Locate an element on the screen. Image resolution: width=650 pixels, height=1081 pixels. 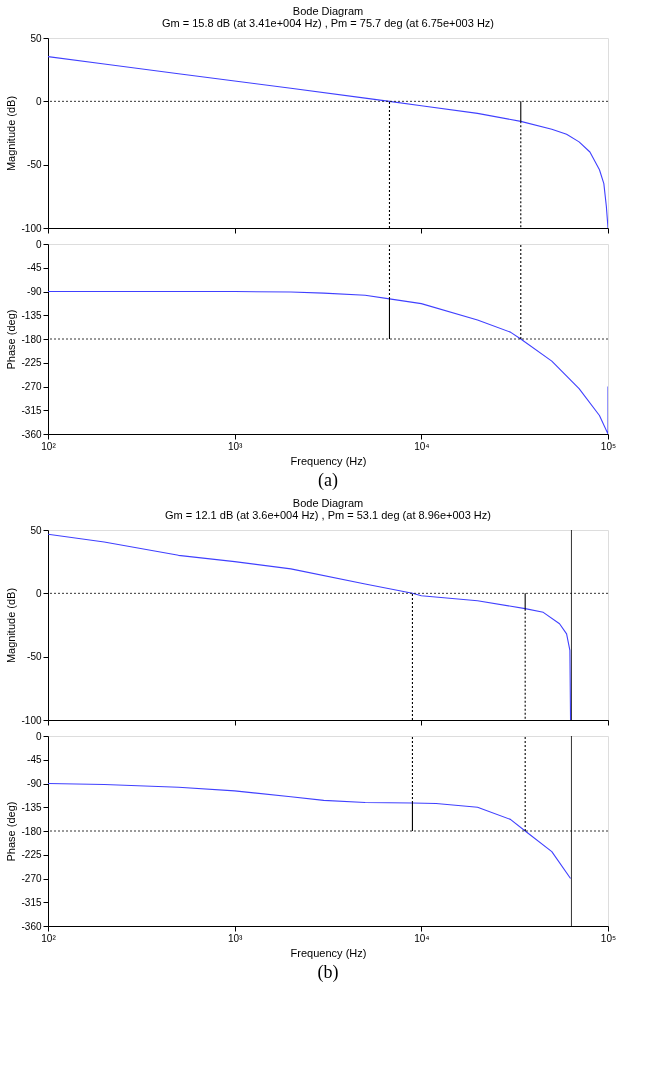
chart-subtitle: Gm = 15.8 dB (at 3.41e+004 Hz) , Pm = 75.7 deg (at 6.75e+003 Hz) is located at coordinates (328, 23).